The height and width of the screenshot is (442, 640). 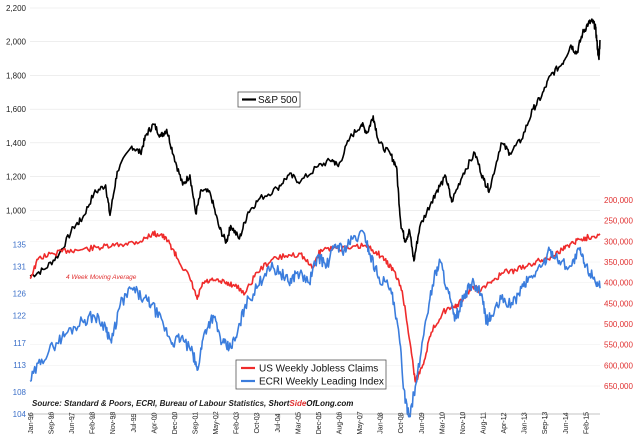 I want to click on x-tick-label: Oct-03, so click(x=257, y=422).